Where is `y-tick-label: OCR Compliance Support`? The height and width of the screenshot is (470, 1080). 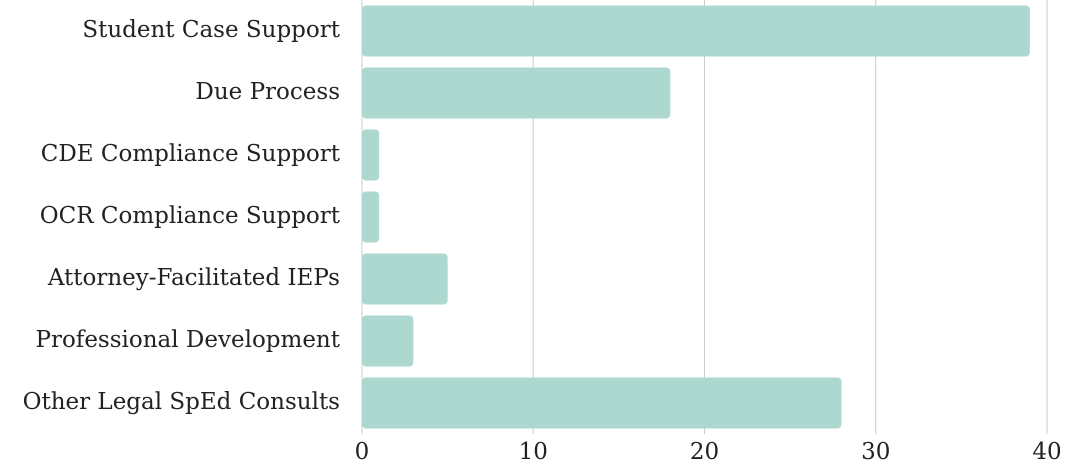 y-tick-label: OCR Compliance Support is located at coordinates (190, 216).